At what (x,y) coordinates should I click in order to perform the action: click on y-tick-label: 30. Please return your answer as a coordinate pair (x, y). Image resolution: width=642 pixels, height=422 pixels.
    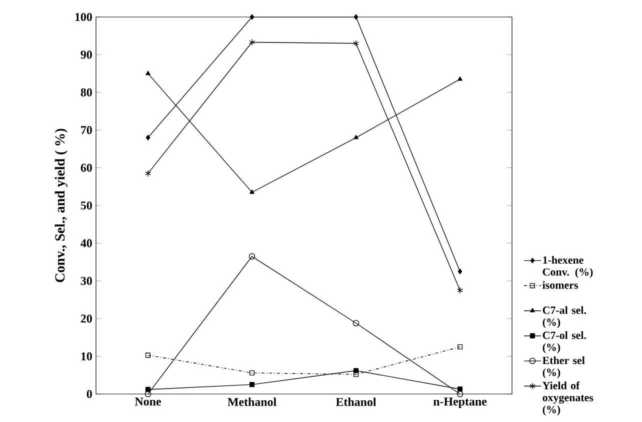
    Looking at the image, I should click on (86, 280).